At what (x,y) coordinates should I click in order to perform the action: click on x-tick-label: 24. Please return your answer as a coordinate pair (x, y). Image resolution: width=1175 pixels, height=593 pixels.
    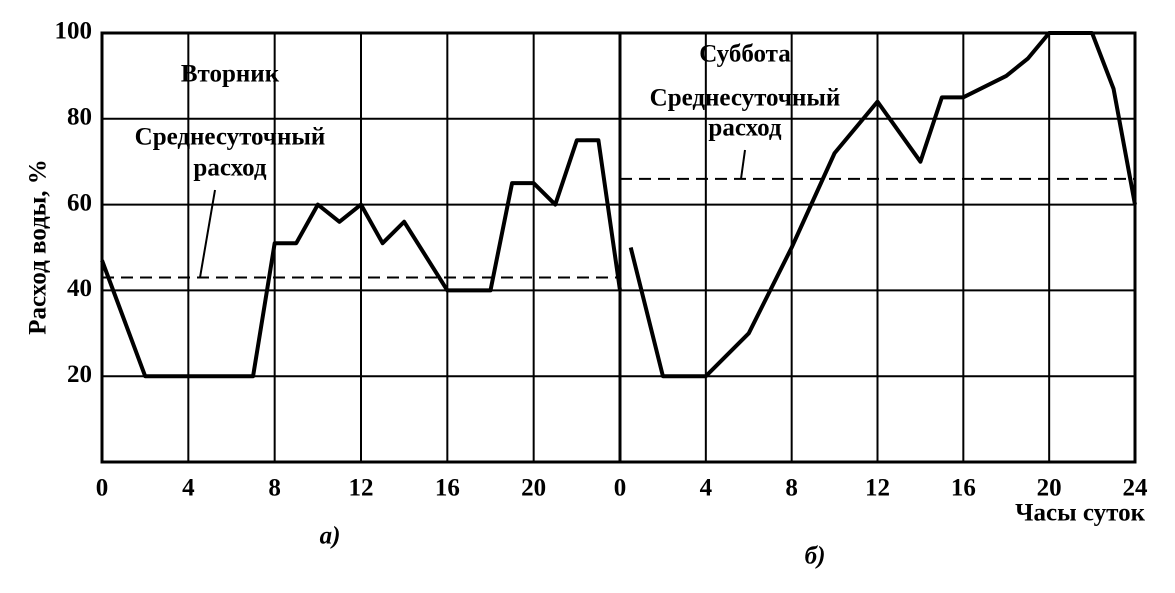
    Looking at the image, I should click on (1136, 488).